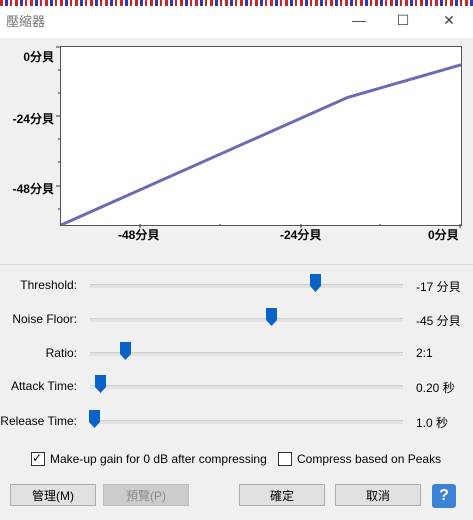 The width and height of the screenshot is (473, 520). I want to click on threshold-label: Threshold:, so click(48, 285).